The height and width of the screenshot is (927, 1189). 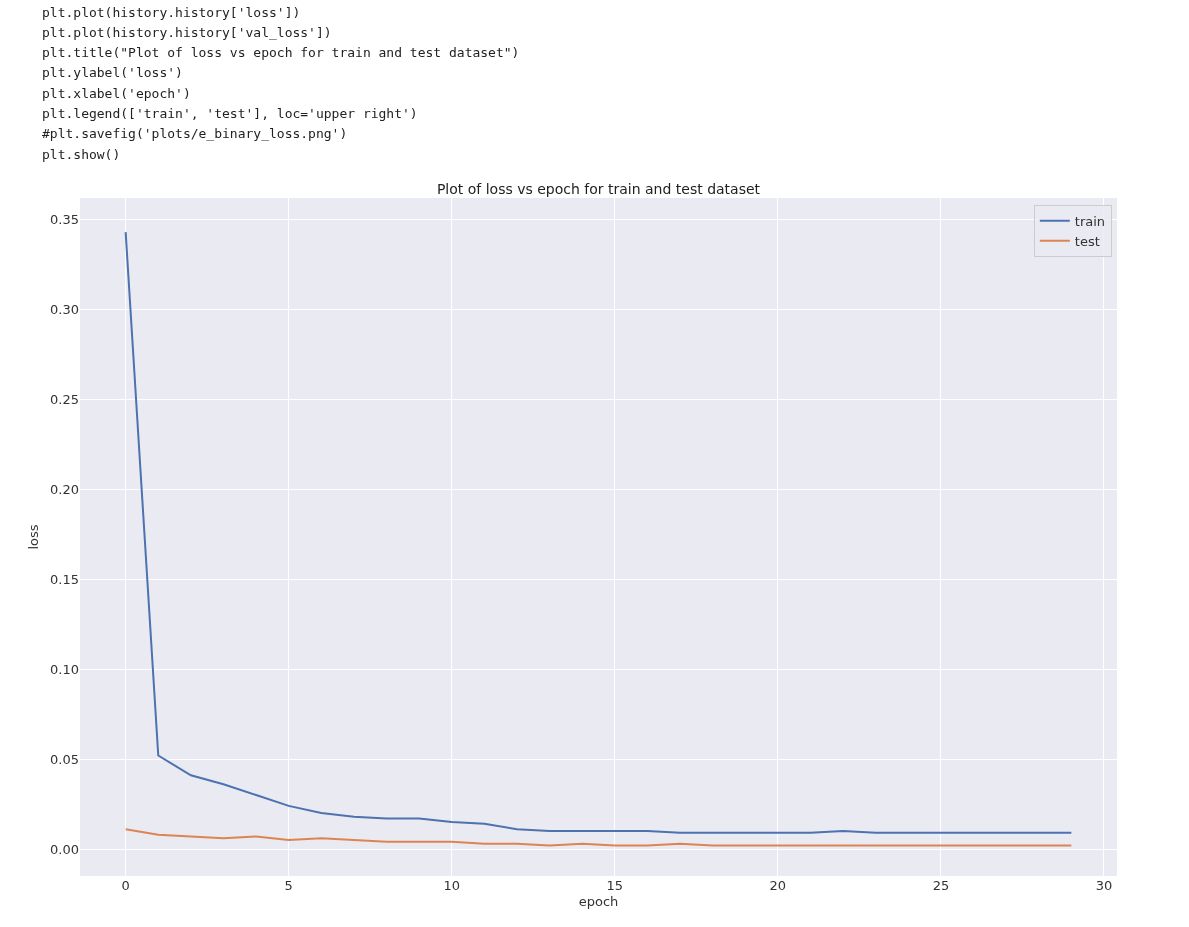 I want to click on y-axis-title: loss, so click(x=33, y=537).